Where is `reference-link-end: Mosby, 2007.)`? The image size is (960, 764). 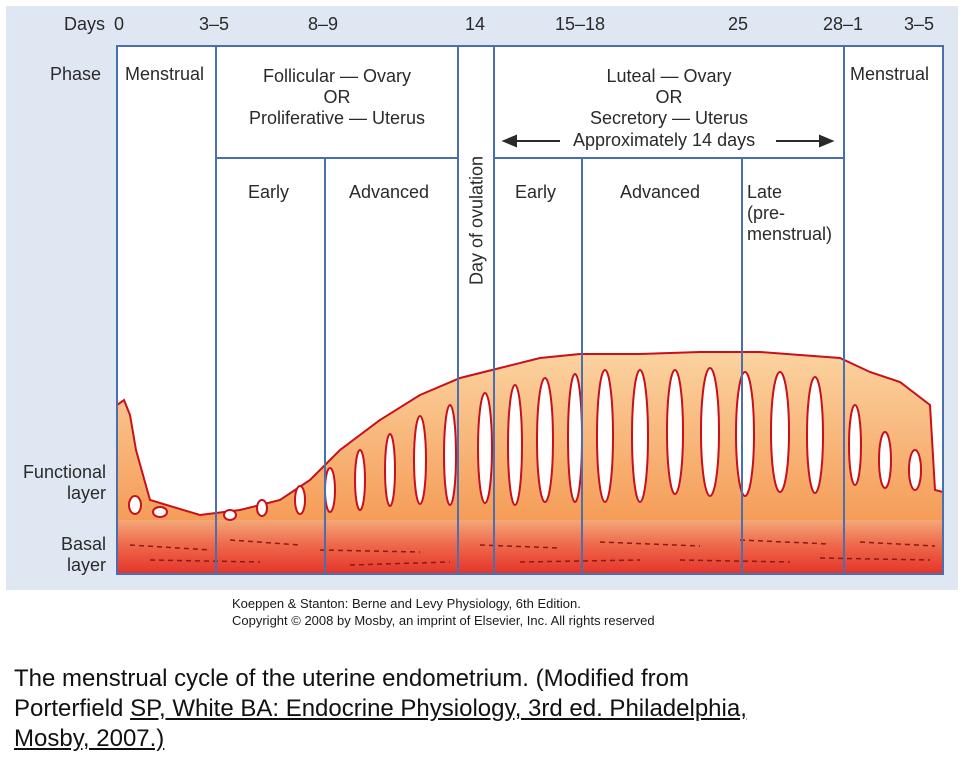
reference-link-end: Mosby, 2007.) is located at coordinates (89, 738).